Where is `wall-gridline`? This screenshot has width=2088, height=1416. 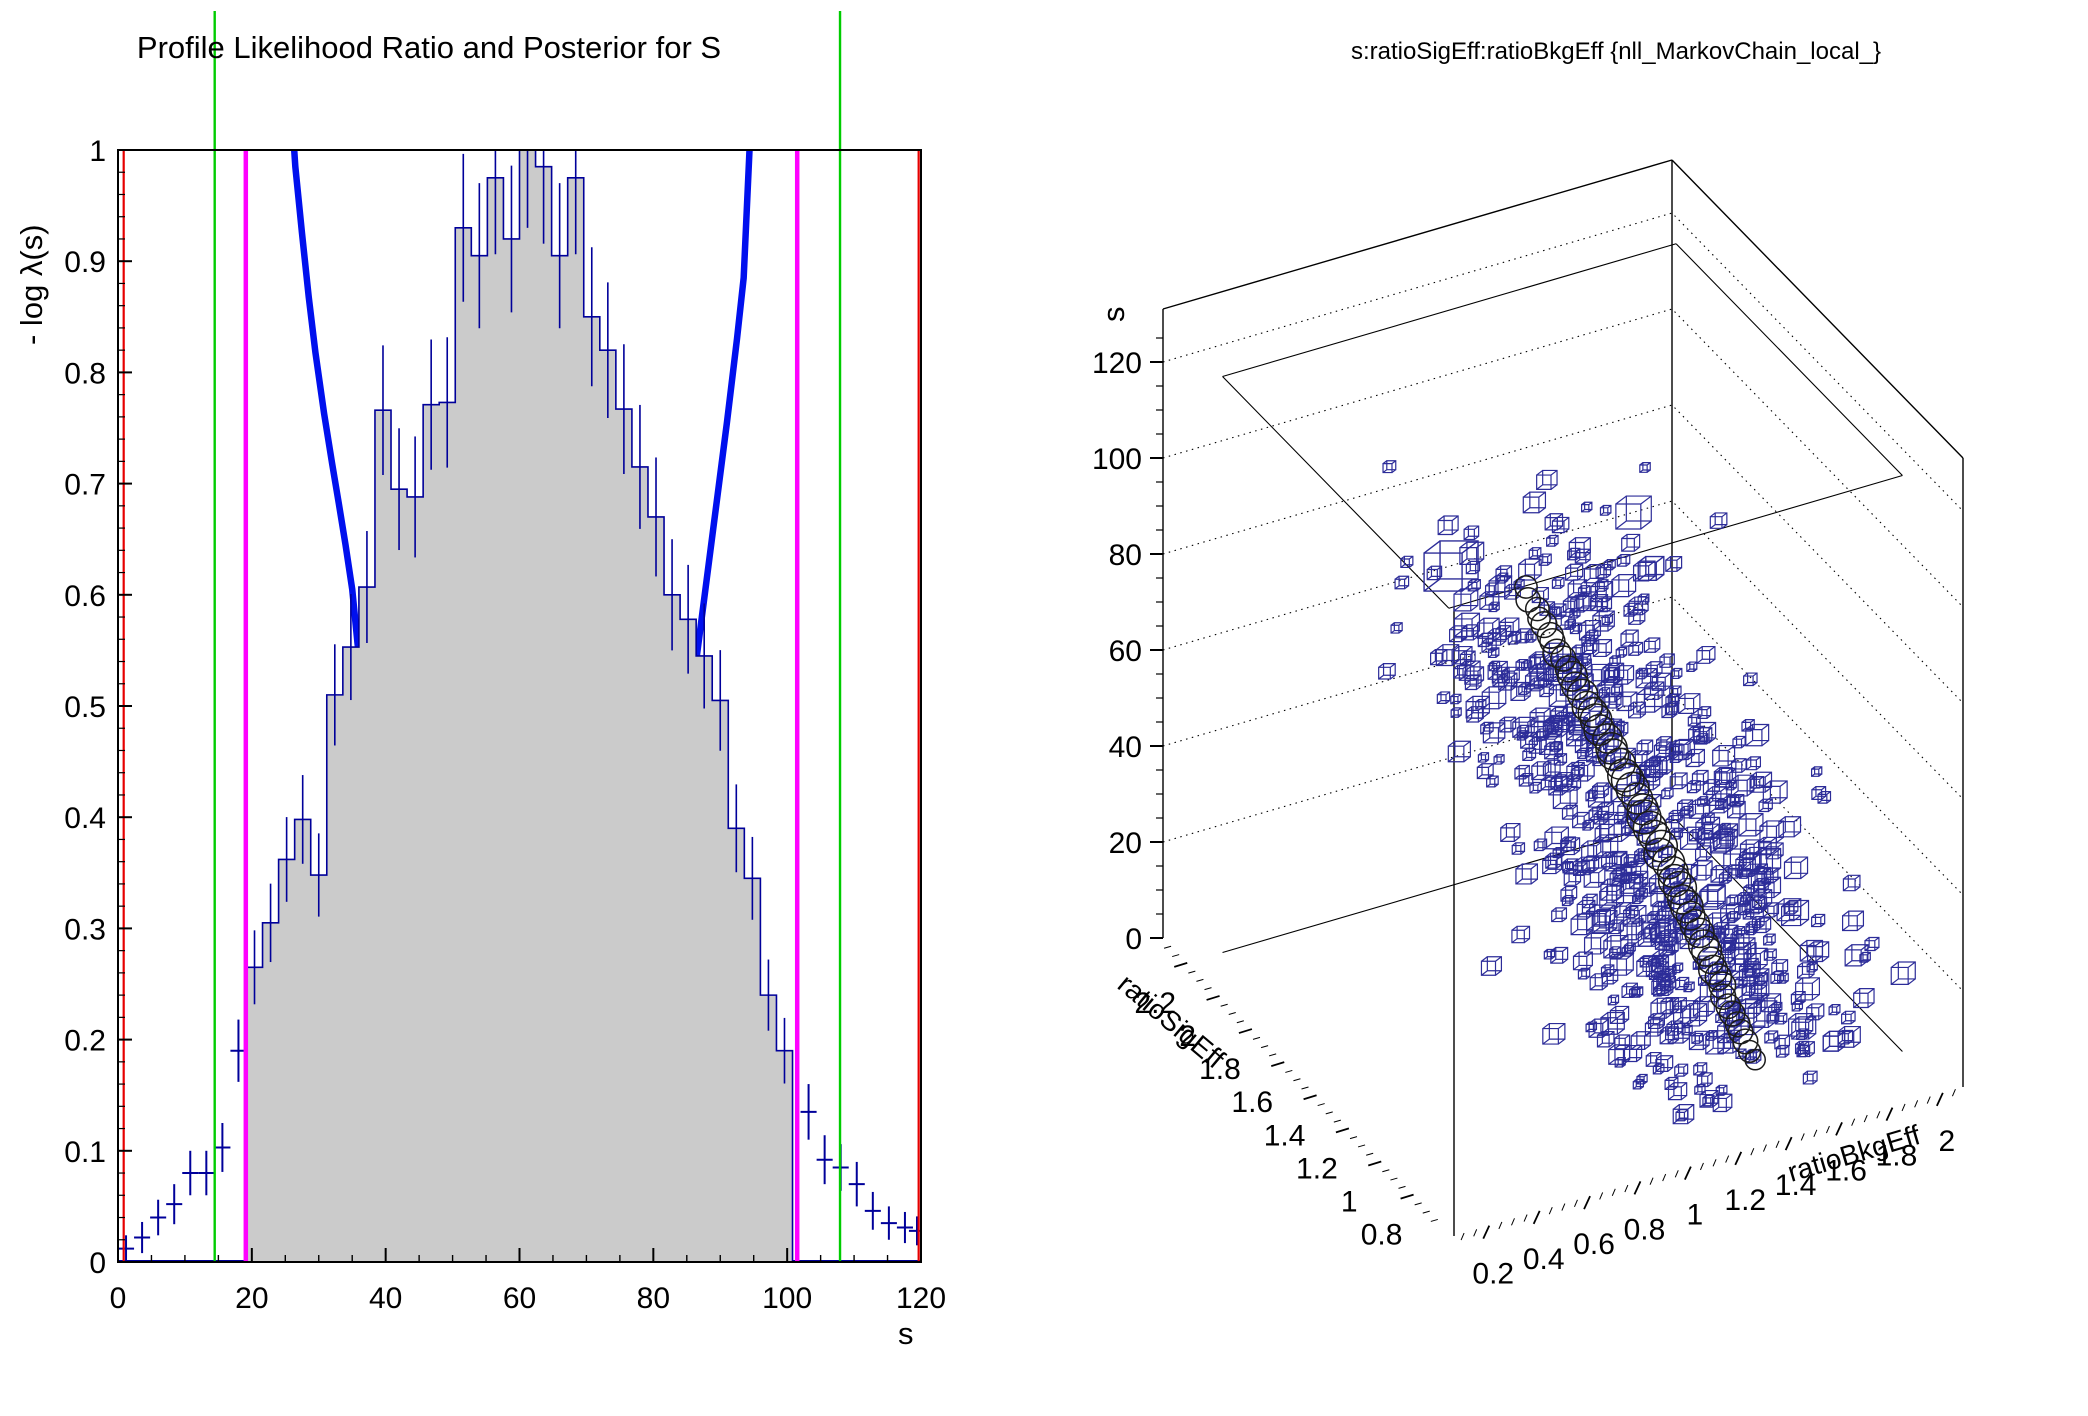 wall-gridline is located at coordinates (1563, 362).